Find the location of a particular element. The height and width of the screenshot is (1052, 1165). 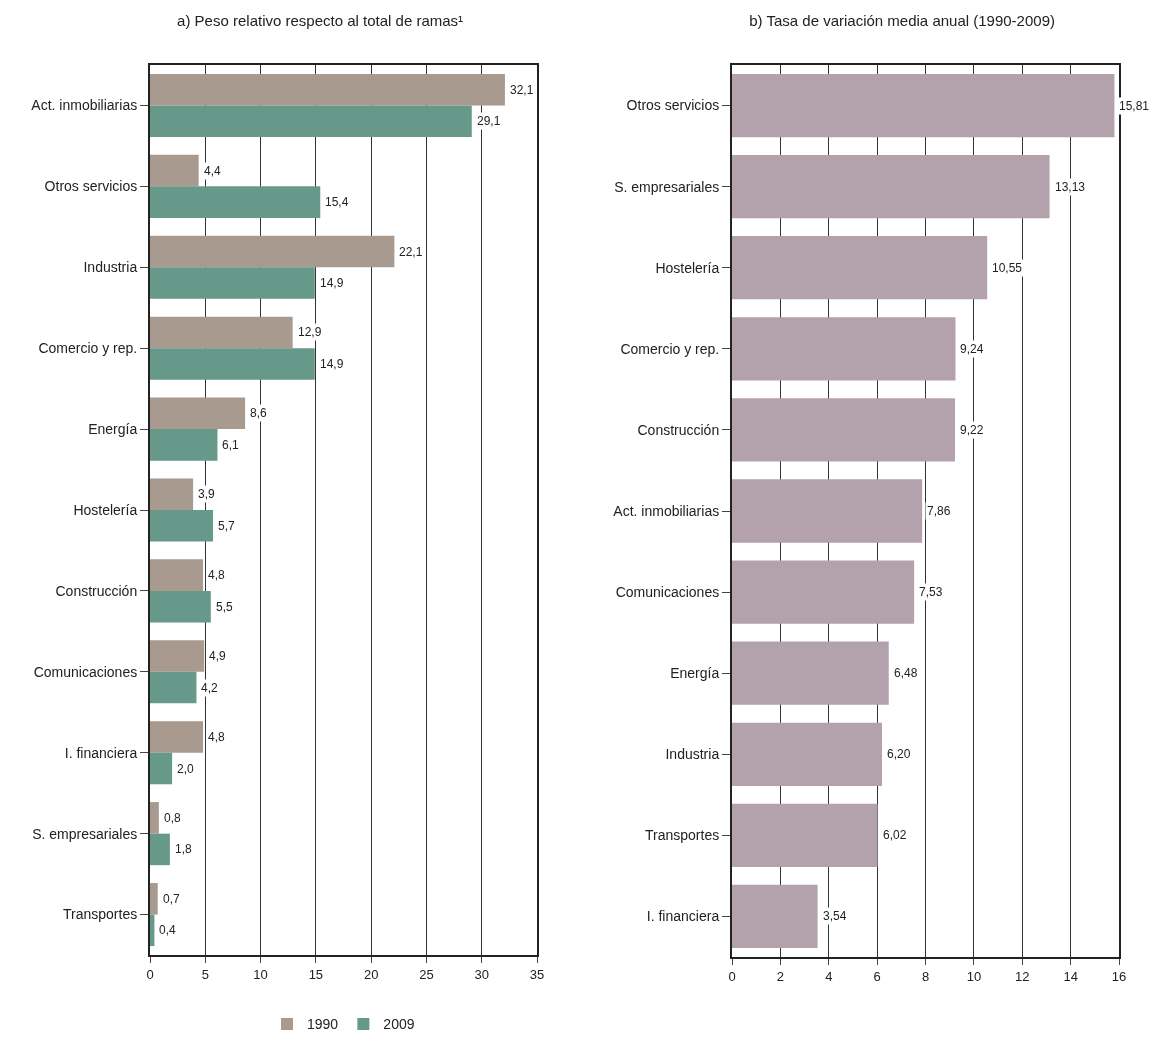

data-label: 2,0 is located at coordinates (186, 769).